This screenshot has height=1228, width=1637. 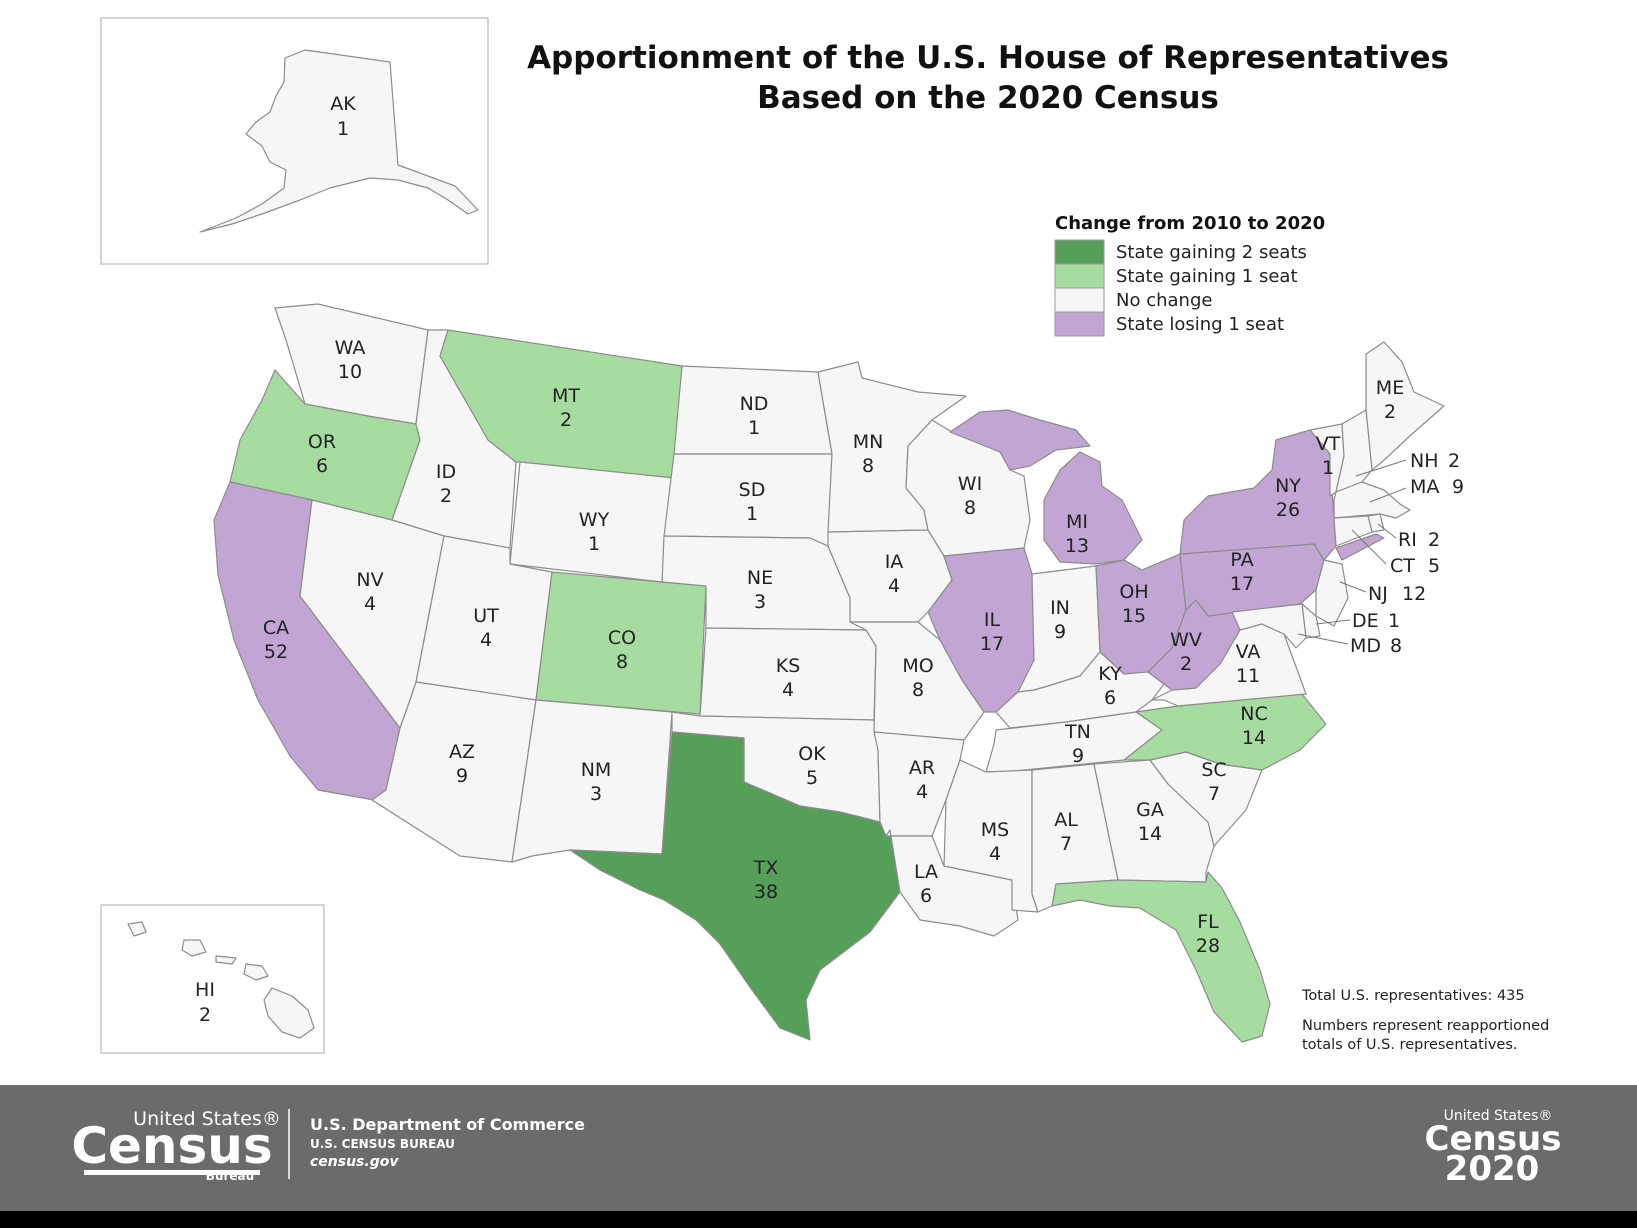 I want to click on legend-title: Change from 2010 to 2020, so click(x=1190, y=223).